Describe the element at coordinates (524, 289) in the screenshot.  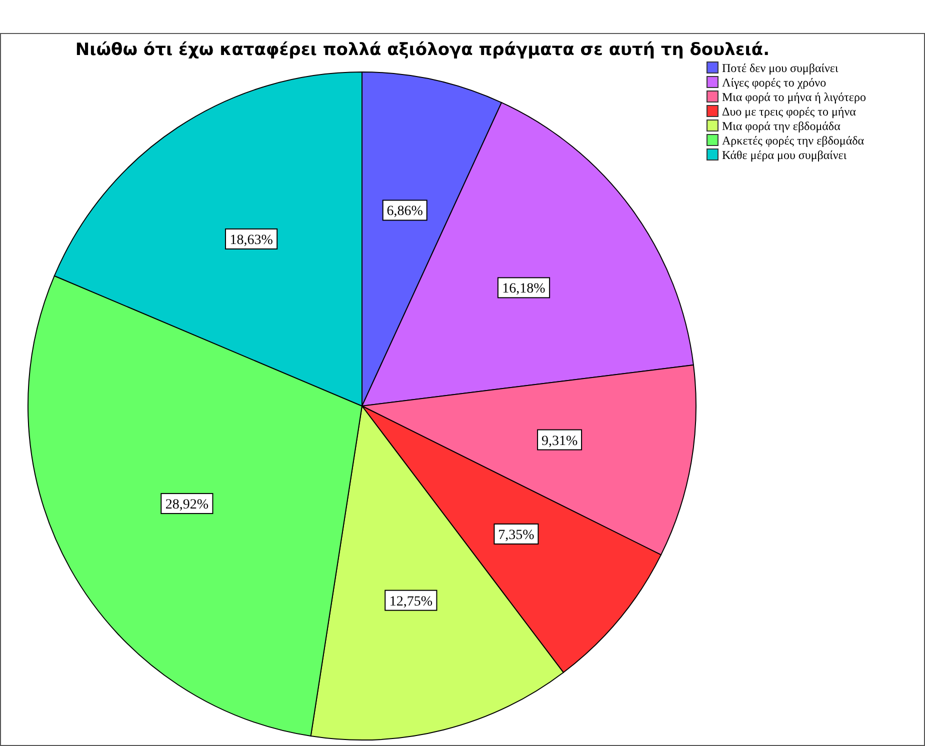
I see `data-label: 16,18%` at that location.